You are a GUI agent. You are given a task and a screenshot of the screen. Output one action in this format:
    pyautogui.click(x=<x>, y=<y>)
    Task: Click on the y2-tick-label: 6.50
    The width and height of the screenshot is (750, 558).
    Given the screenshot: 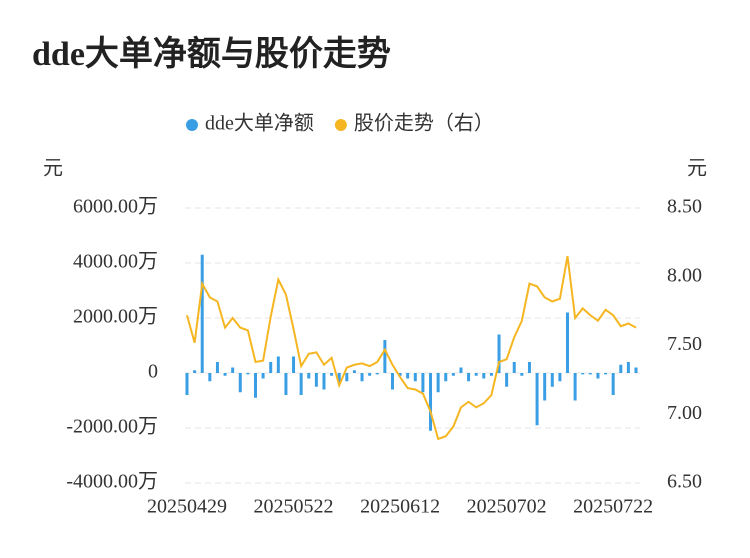 What is the action you would take?
    pyautogui.click(x=684, y=482)
    